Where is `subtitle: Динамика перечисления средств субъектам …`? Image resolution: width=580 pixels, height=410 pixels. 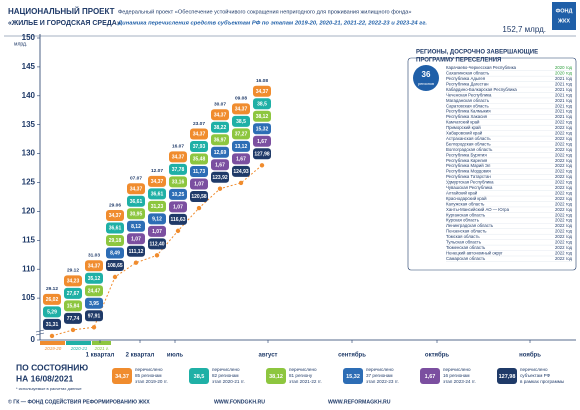
subtitle: Динамика перечисления средств субъектам … is located at coordinates (272, 23).